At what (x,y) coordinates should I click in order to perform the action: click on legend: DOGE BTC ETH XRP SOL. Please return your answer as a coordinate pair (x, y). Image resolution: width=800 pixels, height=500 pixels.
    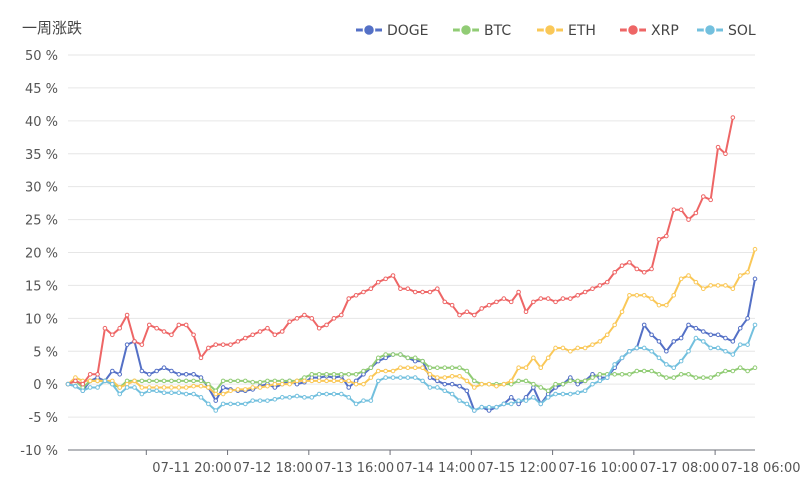
    Looking at the image, I should click on (556, 31).